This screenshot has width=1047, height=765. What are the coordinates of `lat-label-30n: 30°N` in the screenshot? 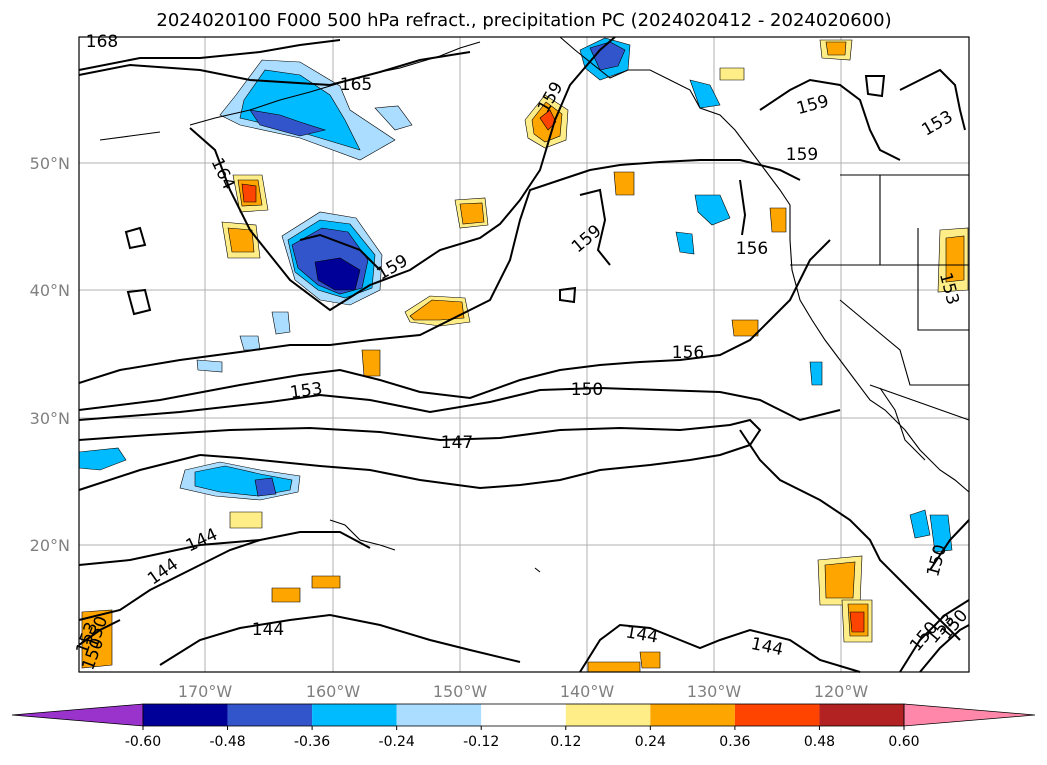 It's located at (50, 418).